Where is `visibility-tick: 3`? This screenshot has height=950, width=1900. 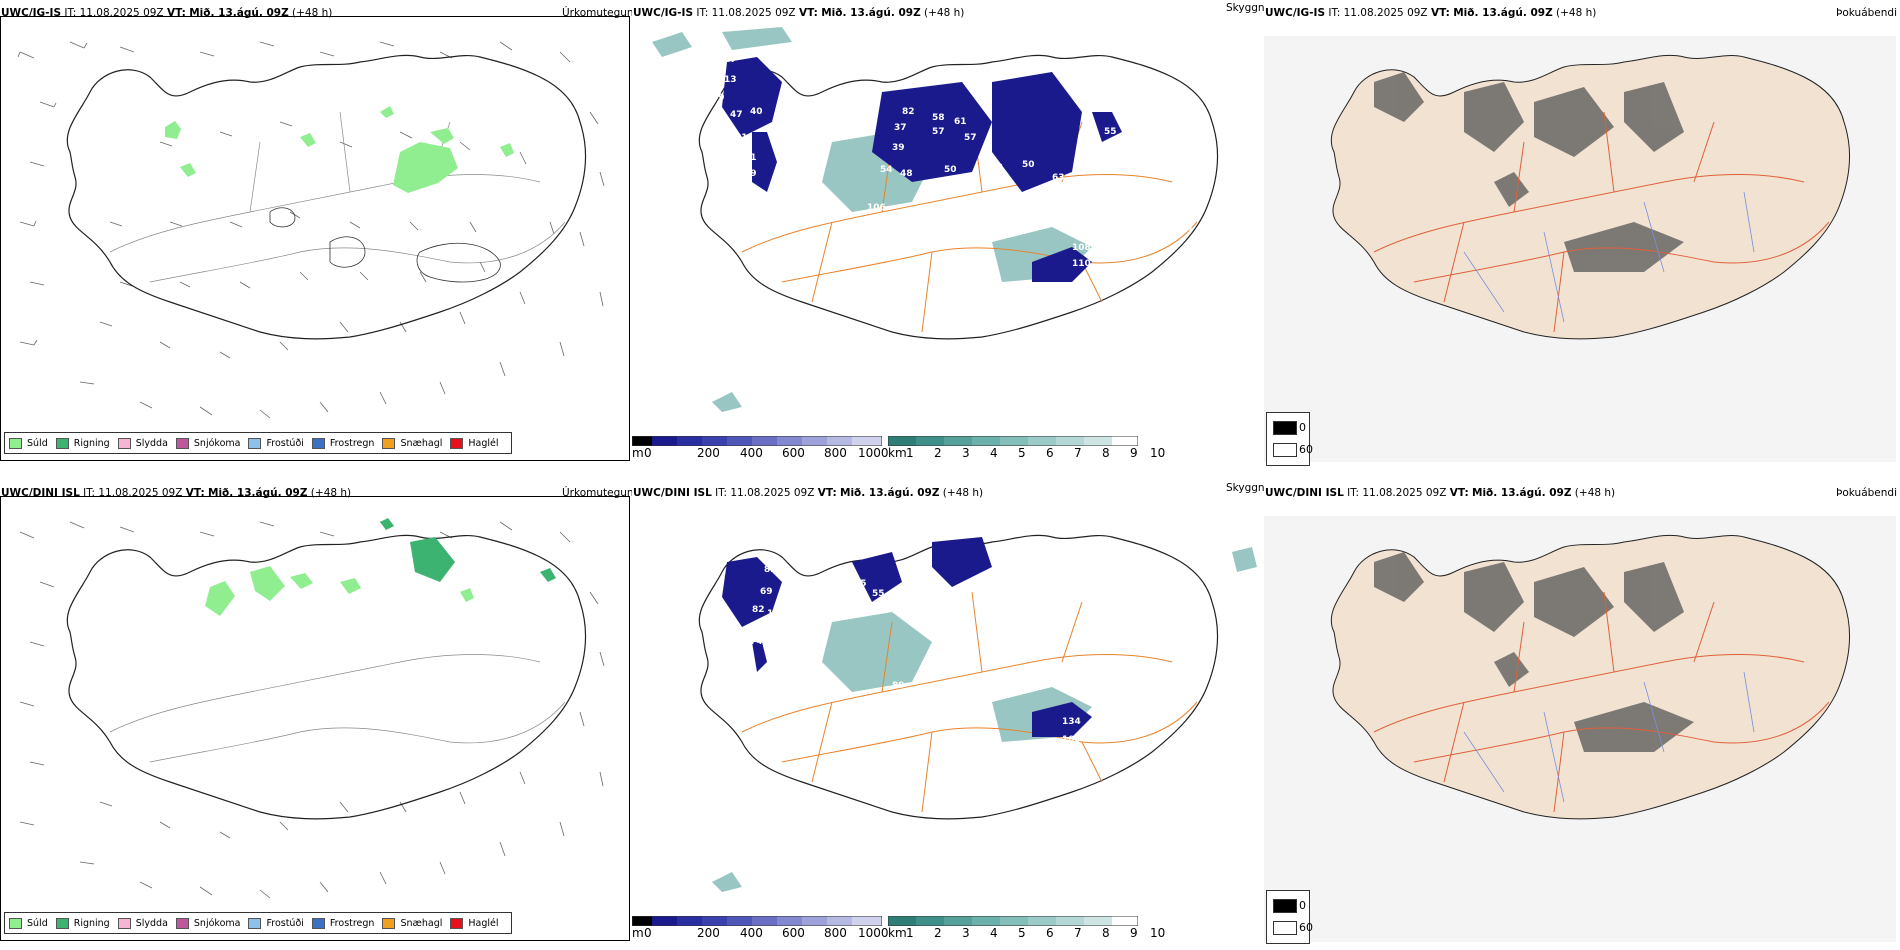
visibility-tick: 3 is located at coordinates (966, 933).